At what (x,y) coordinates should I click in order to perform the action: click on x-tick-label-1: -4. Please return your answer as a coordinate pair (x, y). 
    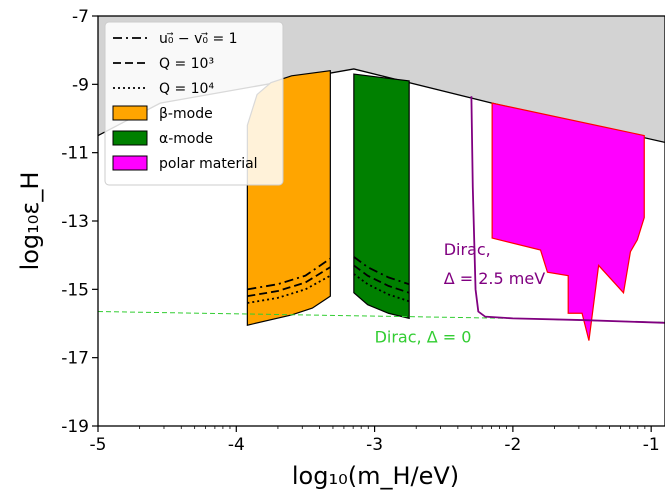
    Looking at the image, I should click on (236, 445).